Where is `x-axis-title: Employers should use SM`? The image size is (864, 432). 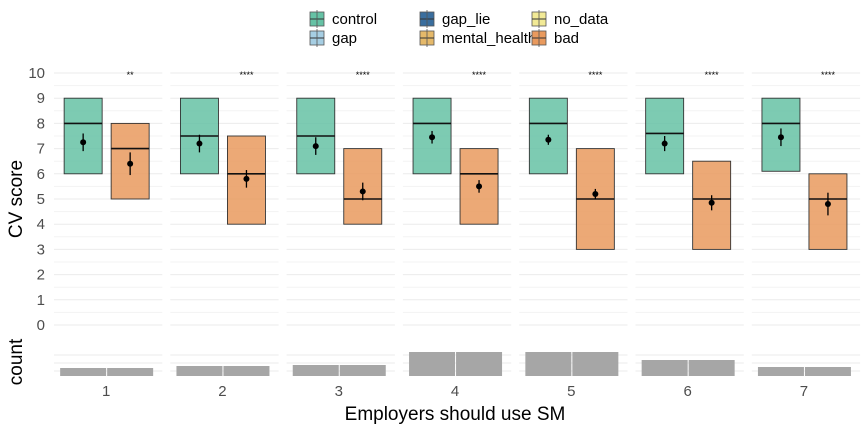 x-axis-title: Employers should use SM is located at coordinates (455, 414).